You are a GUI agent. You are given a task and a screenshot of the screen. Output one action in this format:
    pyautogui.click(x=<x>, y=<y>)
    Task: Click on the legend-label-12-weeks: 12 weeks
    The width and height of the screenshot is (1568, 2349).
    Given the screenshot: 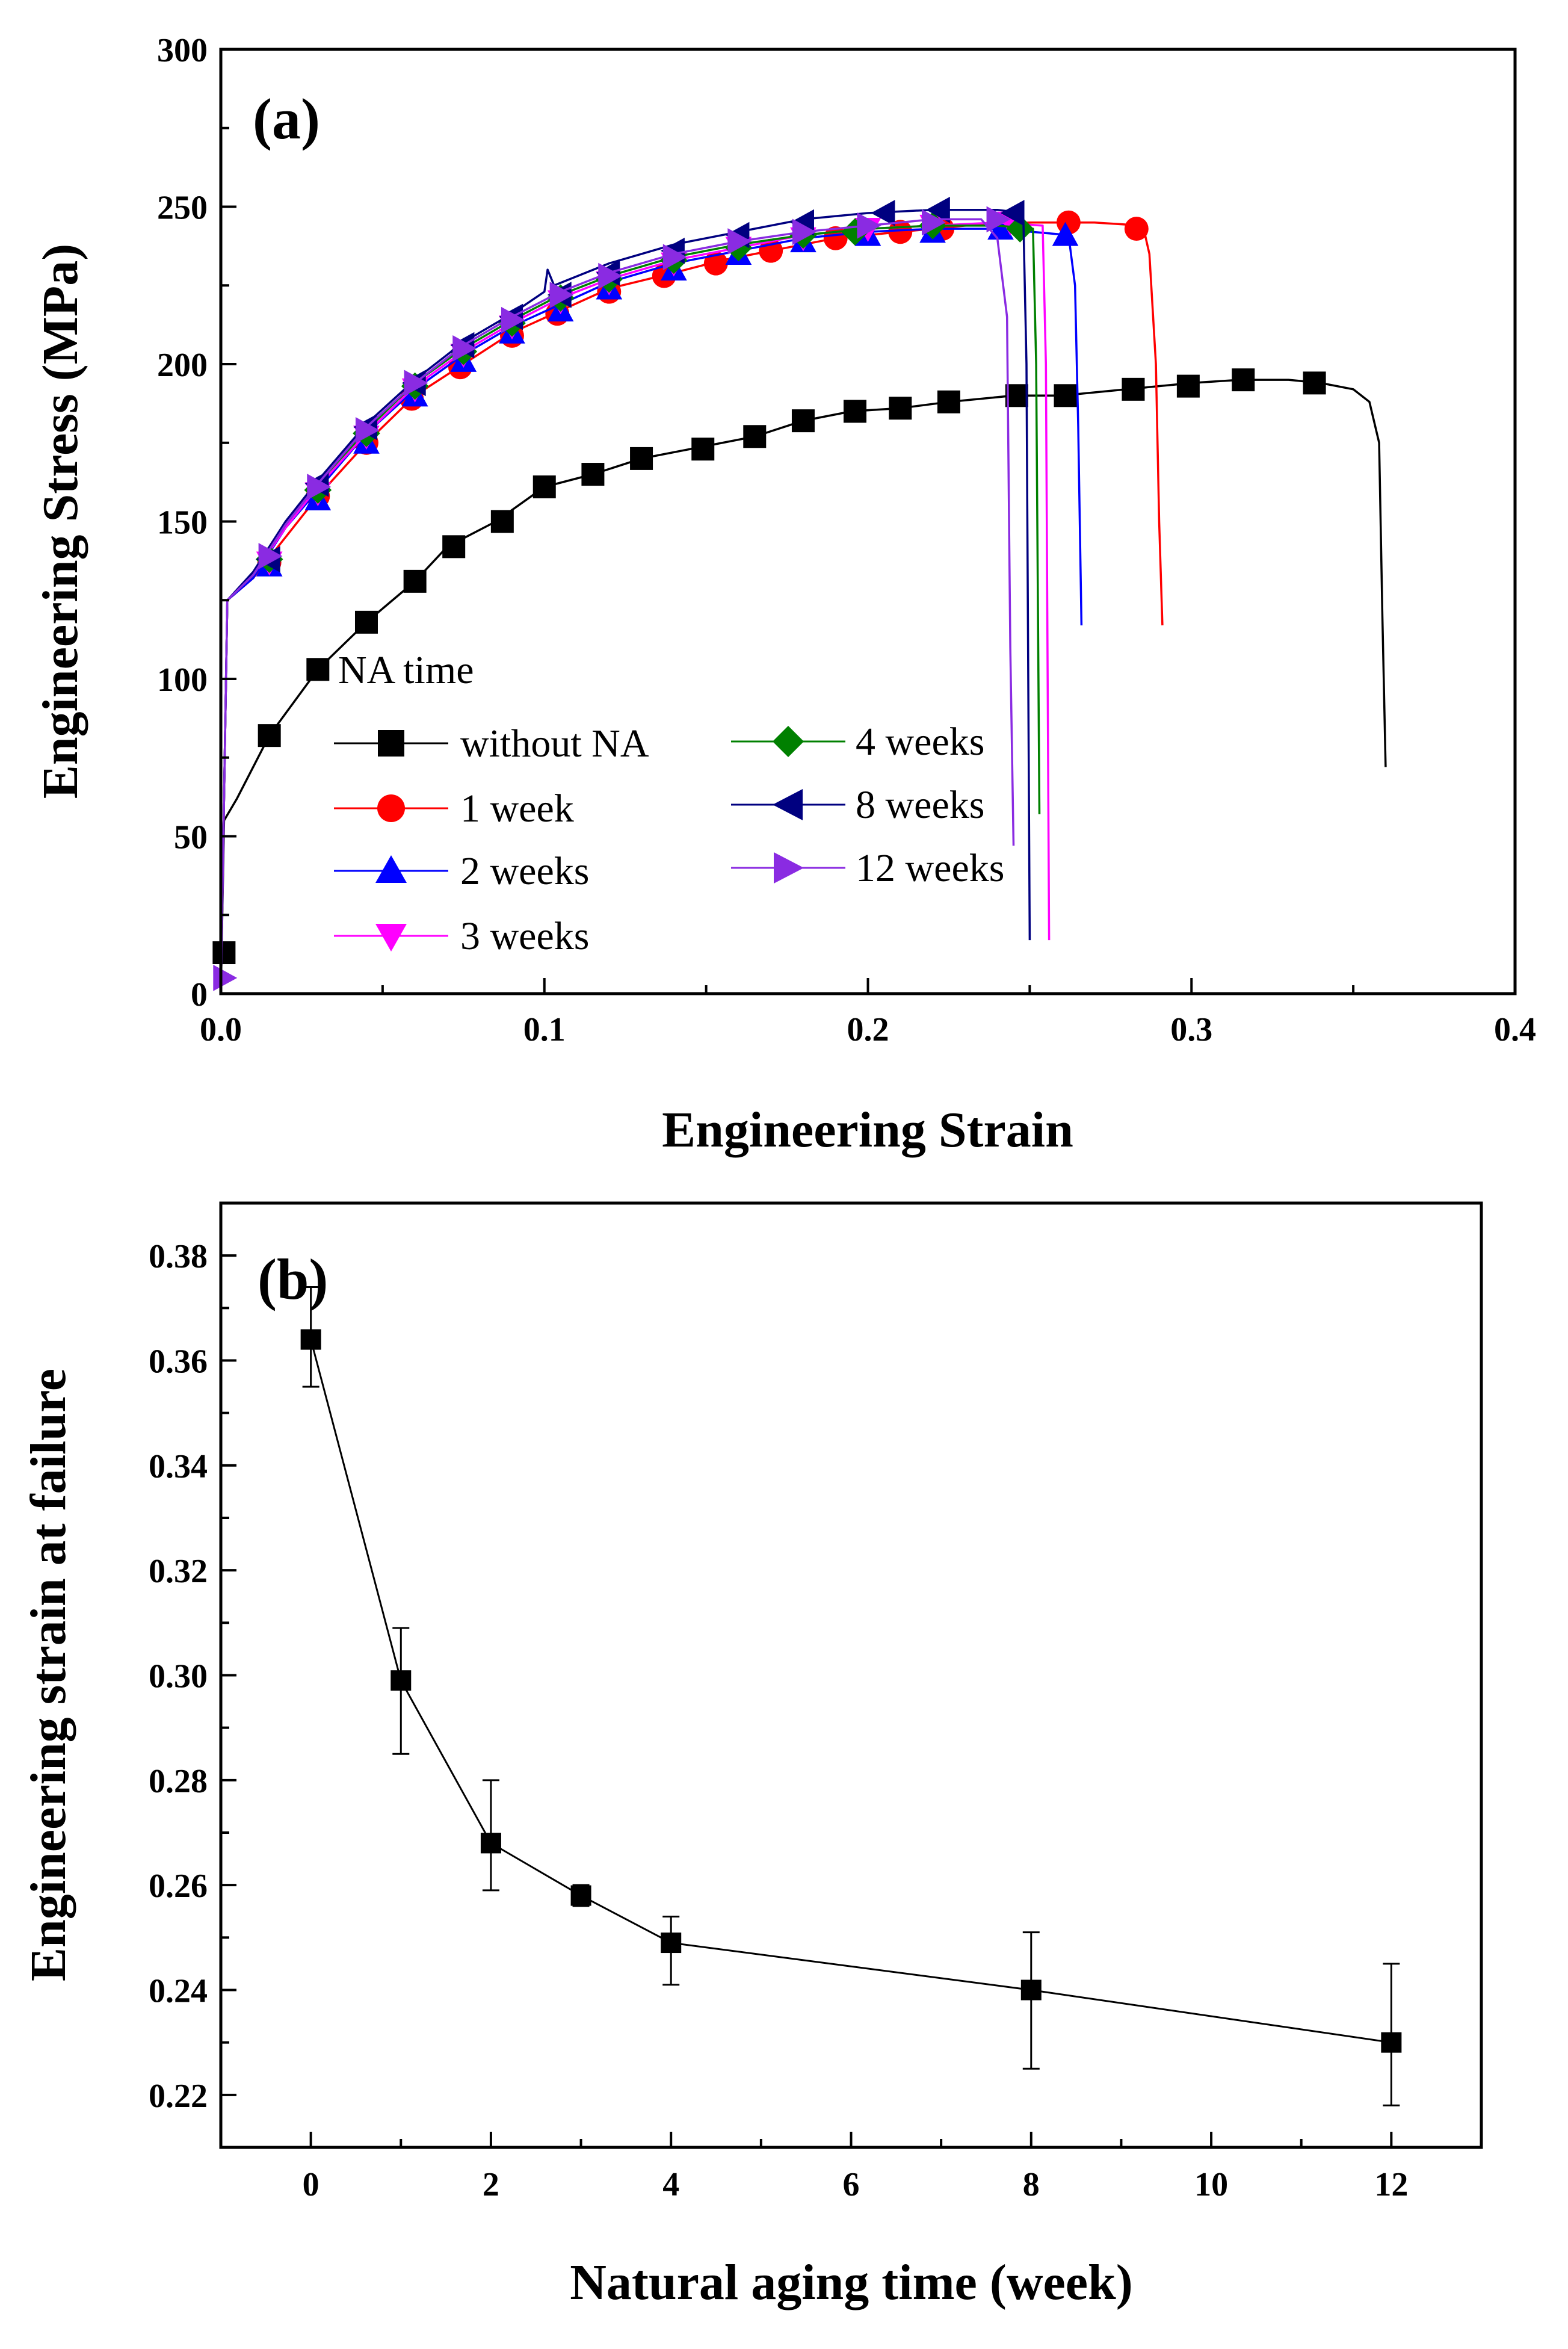 What is the action you would take?
    pyautogui.click(x=930, y=868)
    